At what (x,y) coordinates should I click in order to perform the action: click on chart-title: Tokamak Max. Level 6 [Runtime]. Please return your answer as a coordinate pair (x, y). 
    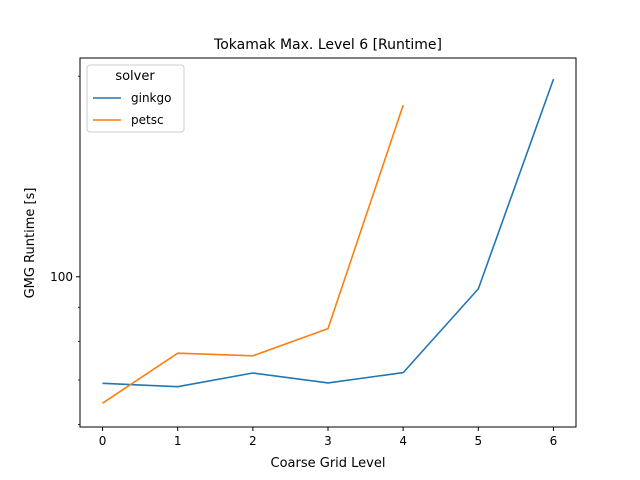
    Looking at the image, I should click on (327, 45).